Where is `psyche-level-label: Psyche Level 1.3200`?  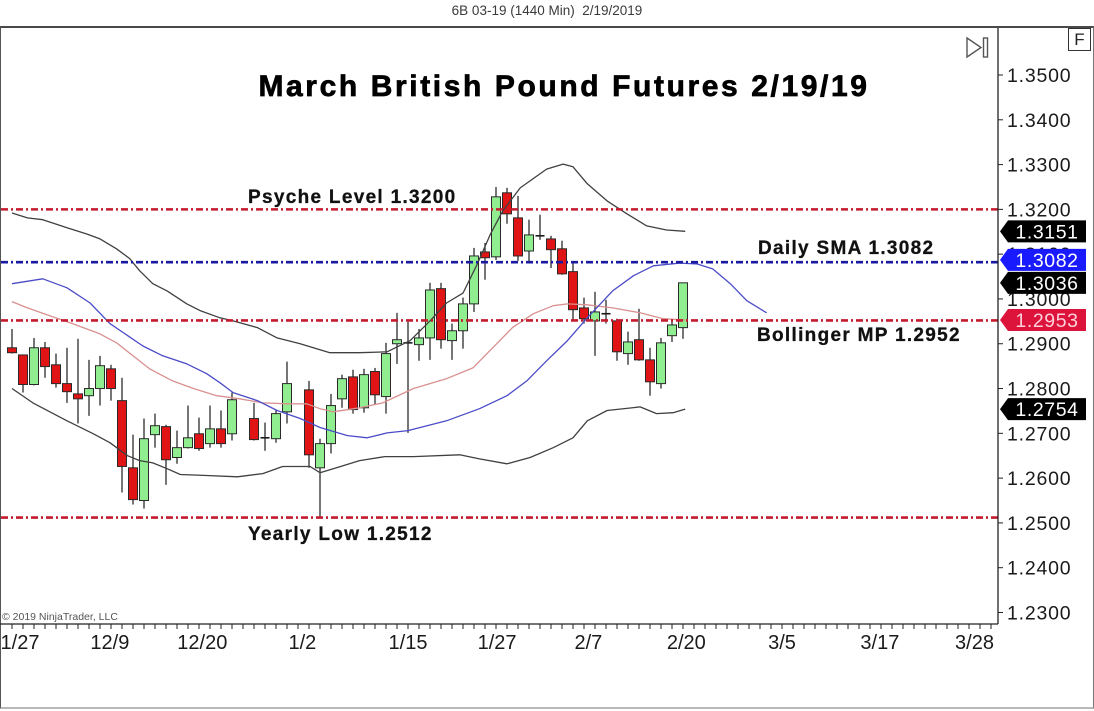 psyche-level-label: Psyche Level 1.3200 is located at coordinates (352, 197).